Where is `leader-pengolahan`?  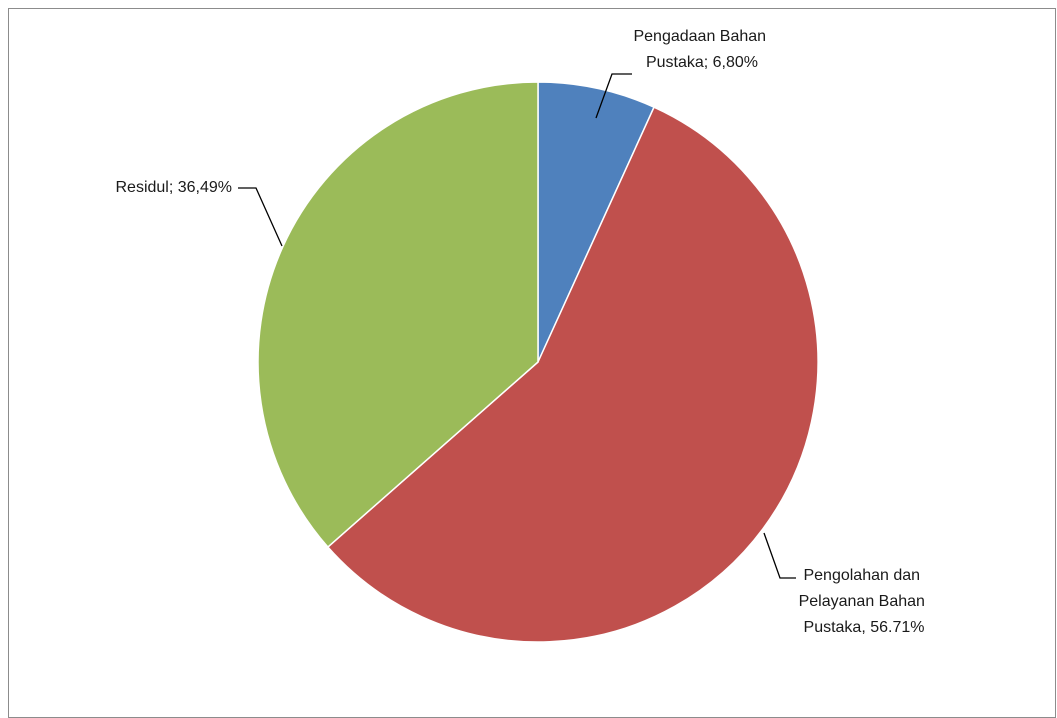 leader-pengolahan is located at coordinates (779, 555).